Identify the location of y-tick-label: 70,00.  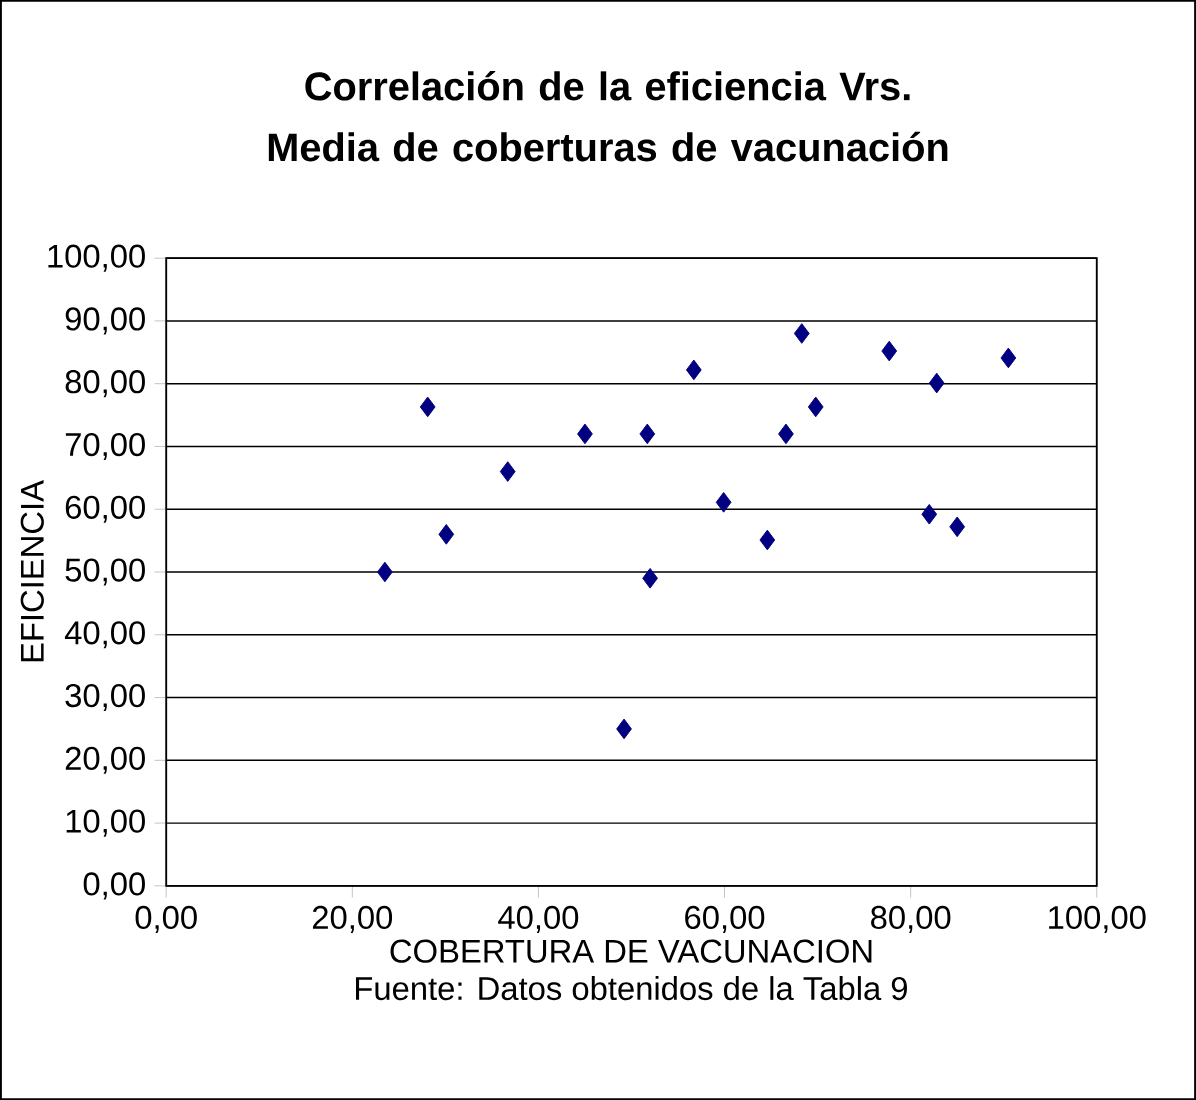
(105, 446).